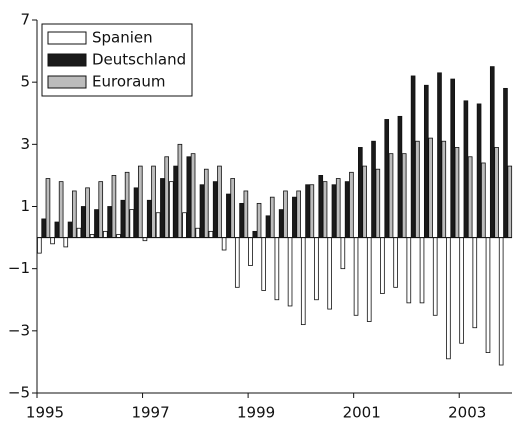 This screenshot has height=426, width=520. I want to click on y-tick-label: 3, so click(25, 144).